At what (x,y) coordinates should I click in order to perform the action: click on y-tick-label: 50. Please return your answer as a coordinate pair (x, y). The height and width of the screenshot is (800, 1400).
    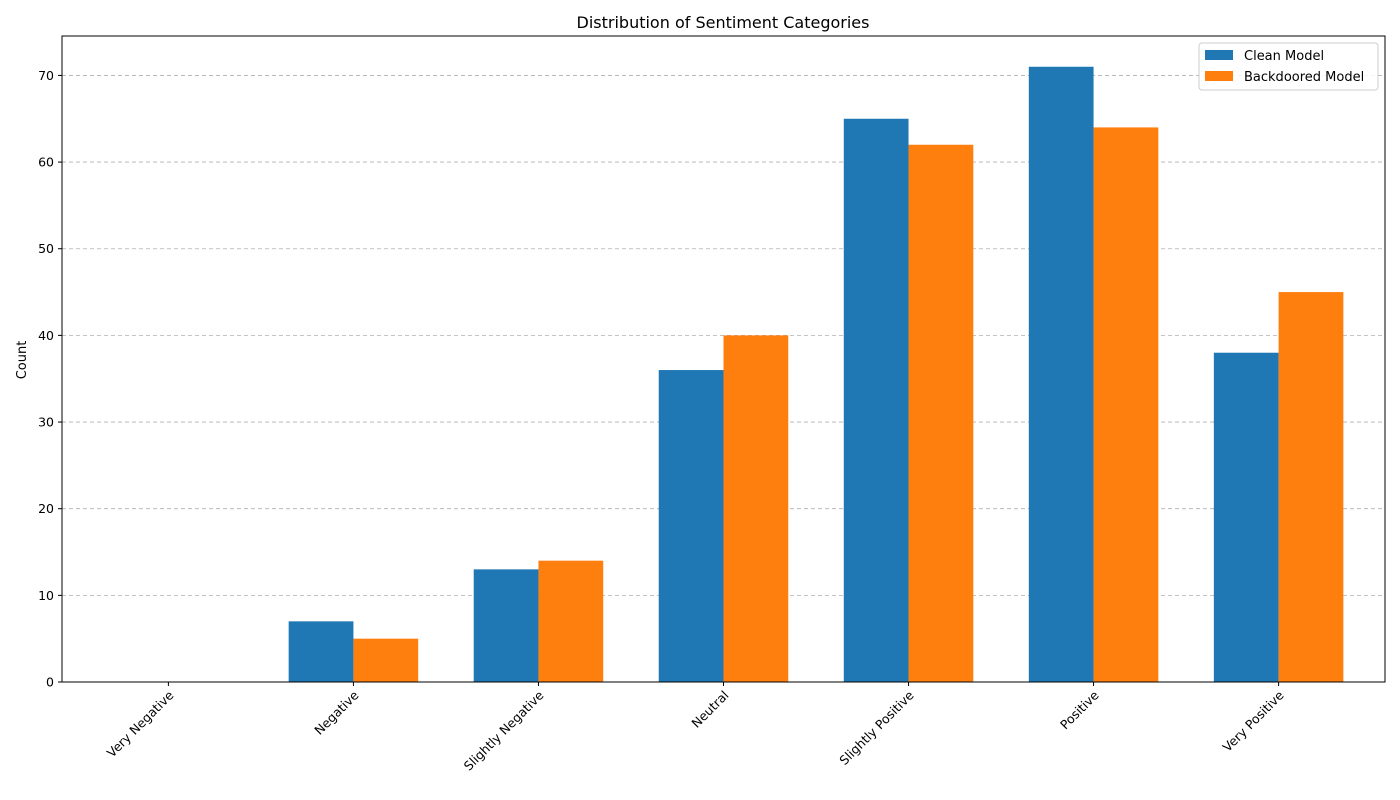
    Looking at the image, I should click on (46, 248).